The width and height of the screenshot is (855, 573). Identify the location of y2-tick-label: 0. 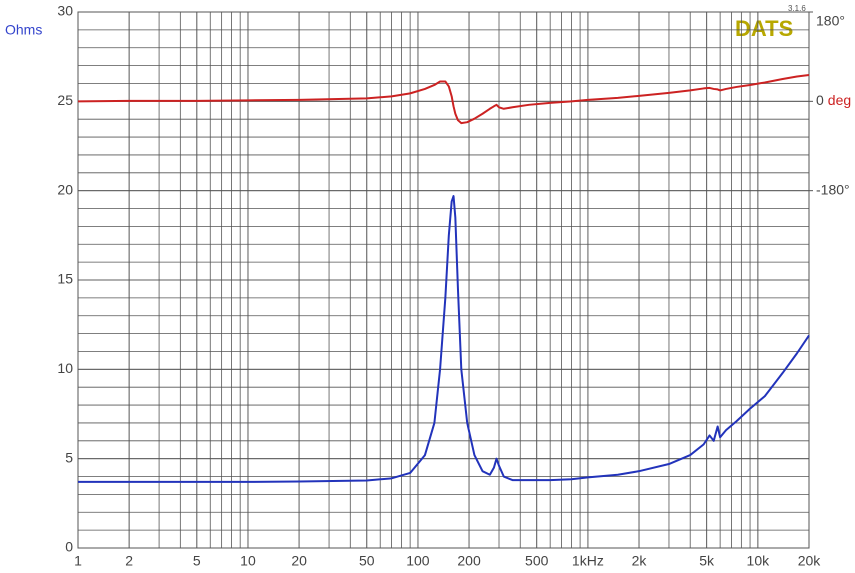
(820, 100).